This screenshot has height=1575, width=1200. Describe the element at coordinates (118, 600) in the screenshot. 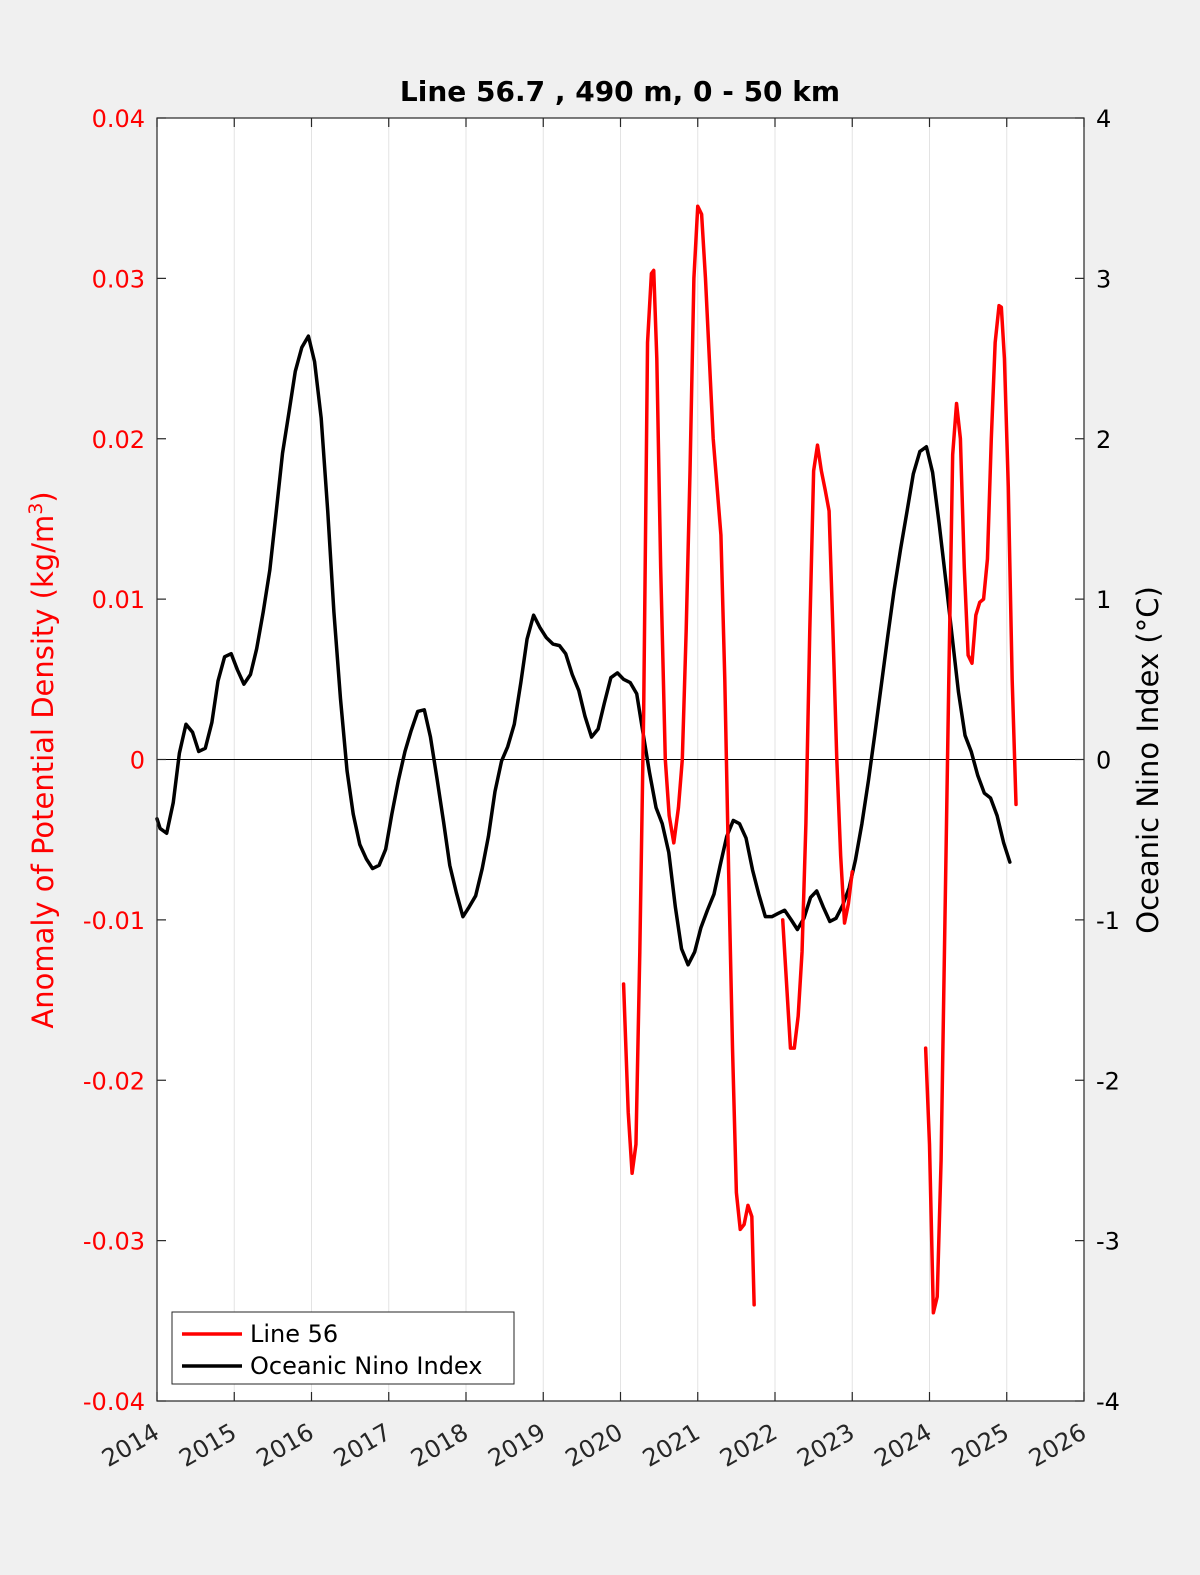

I see `y-left-tick-label: 0.01` at that location.